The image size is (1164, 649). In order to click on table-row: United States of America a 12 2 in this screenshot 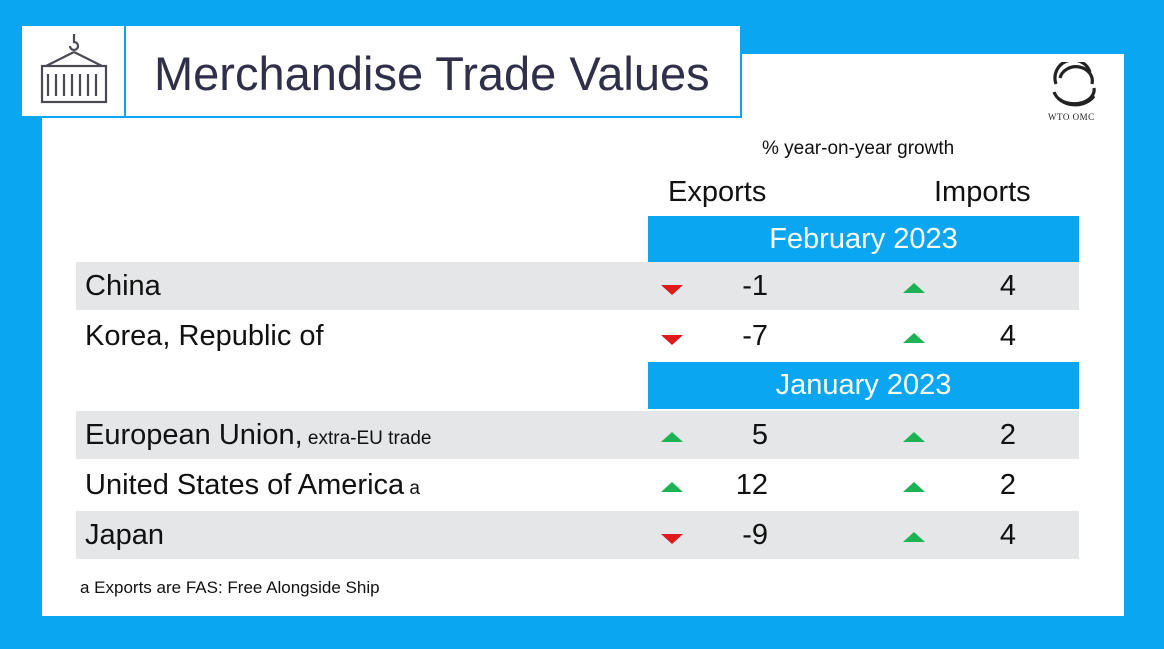, I will do `click(577, 485)`.